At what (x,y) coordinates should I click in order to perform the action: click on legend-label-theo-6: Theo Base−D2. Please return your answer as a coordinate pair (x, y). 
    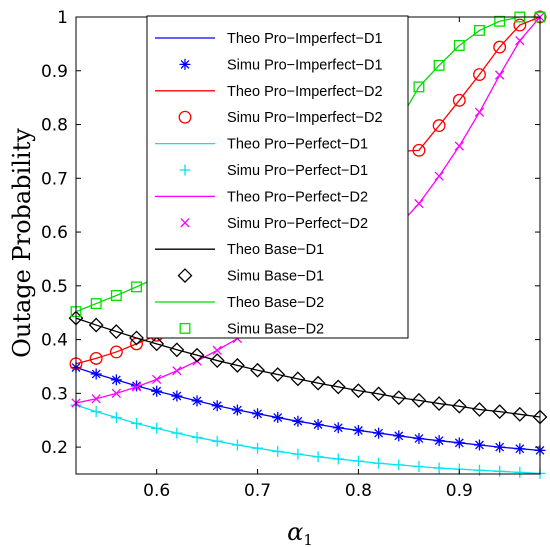
    Looking at the image, I should click on (275, 303).